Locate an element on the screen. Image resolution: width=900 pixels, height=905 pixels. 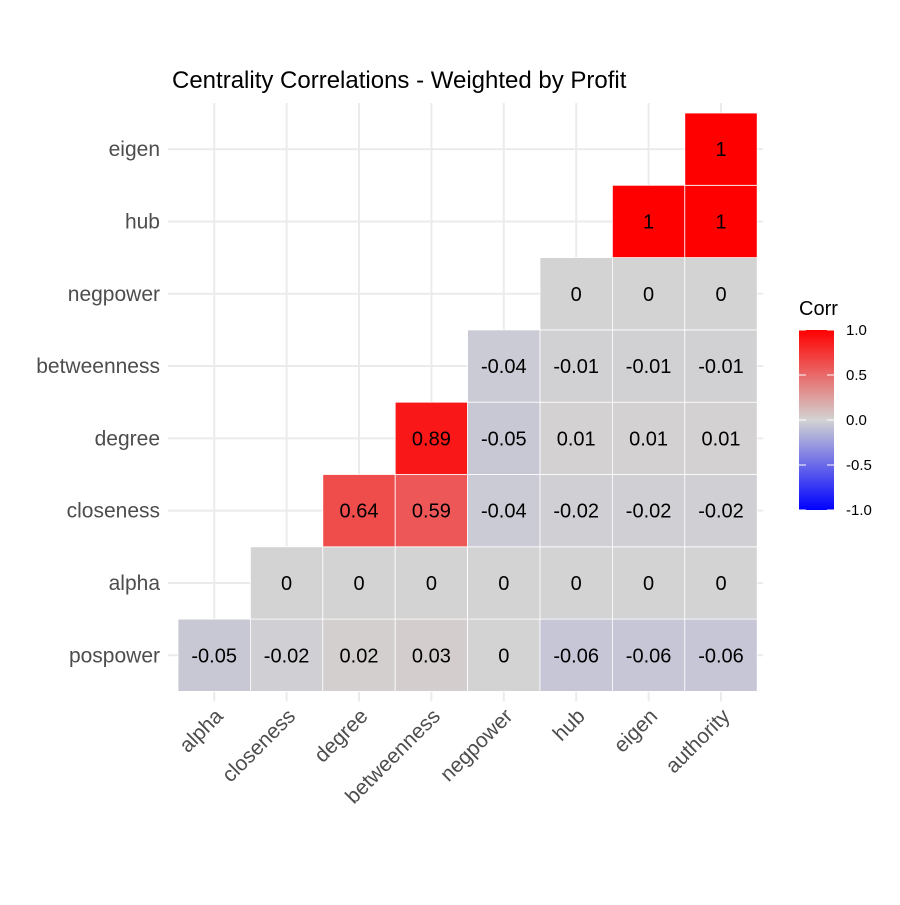
legend-tick-label: -1.0 is located at coordinates (859, 510).